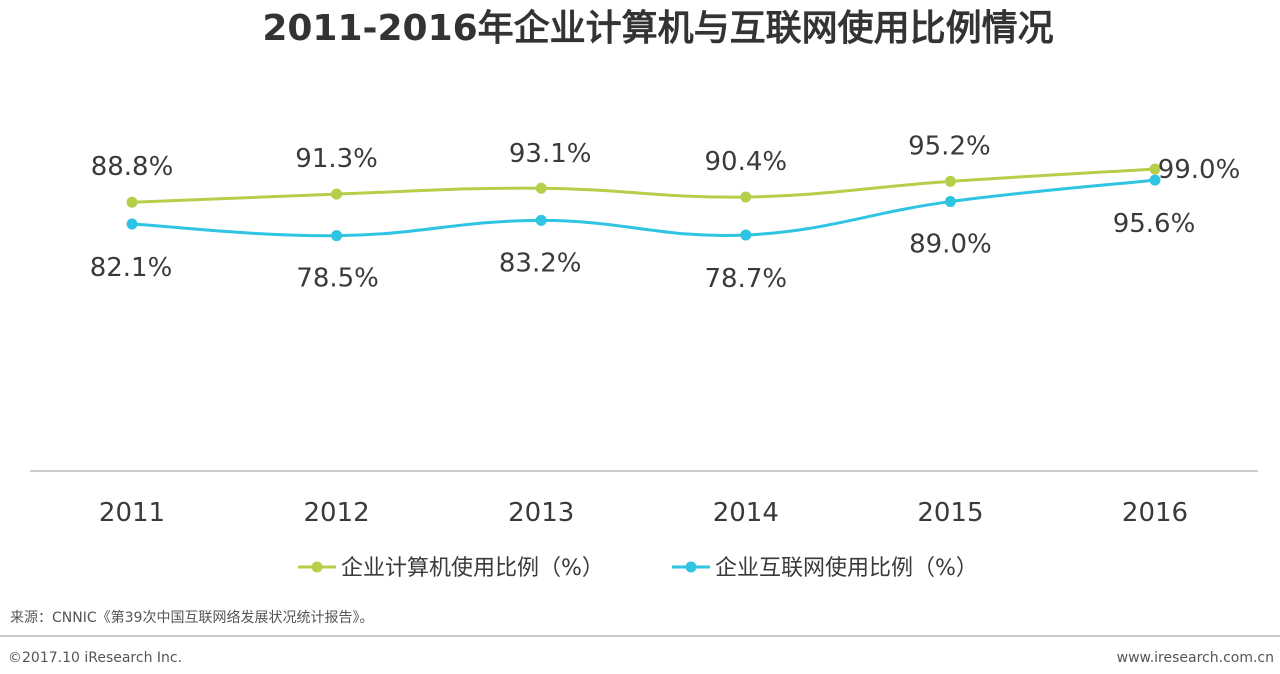 The width and height of the screenshot is (1280, 674). I want to click on data-point-s0-2012, so click(337, 194).